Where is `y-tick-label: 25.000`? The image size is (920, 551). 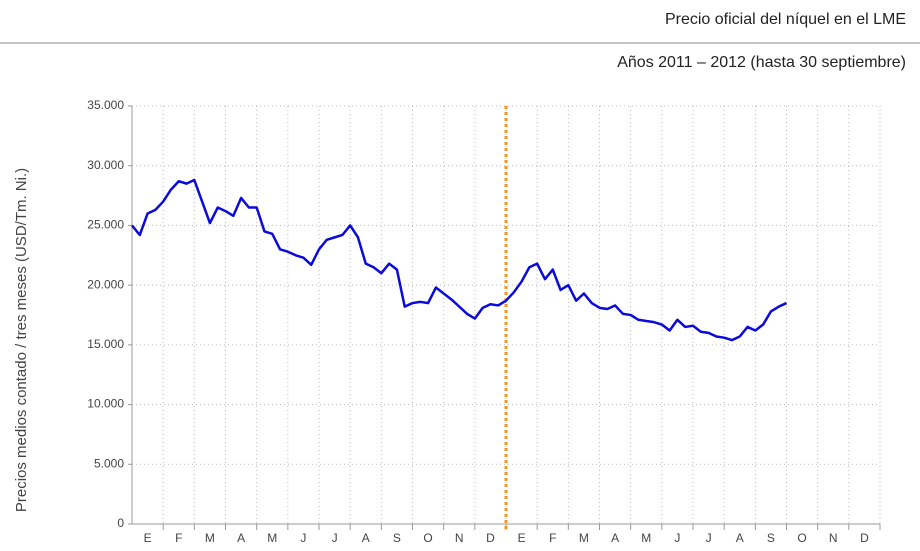 y-tick-label: 25.000 is located at coordinates (105, 225).